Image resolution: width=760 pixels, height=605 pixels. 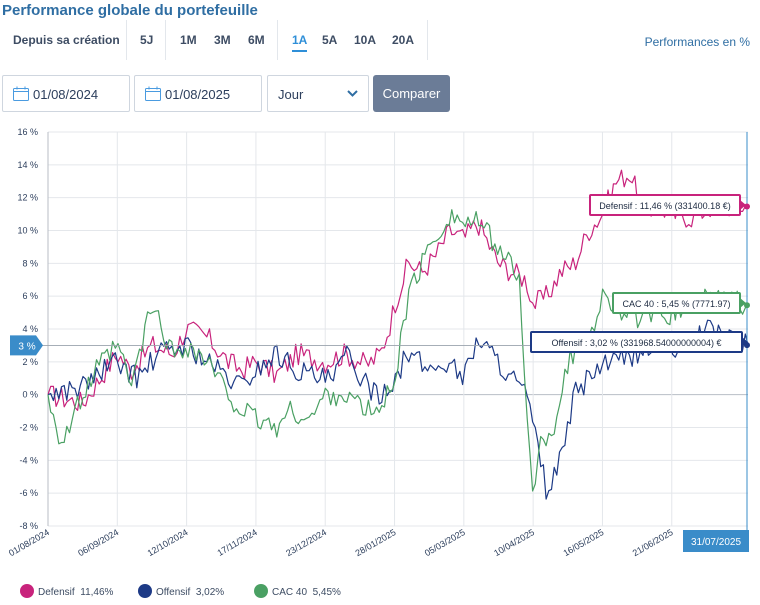 I want to click on legend-value: 11,46%, so click(x=97, y=592).